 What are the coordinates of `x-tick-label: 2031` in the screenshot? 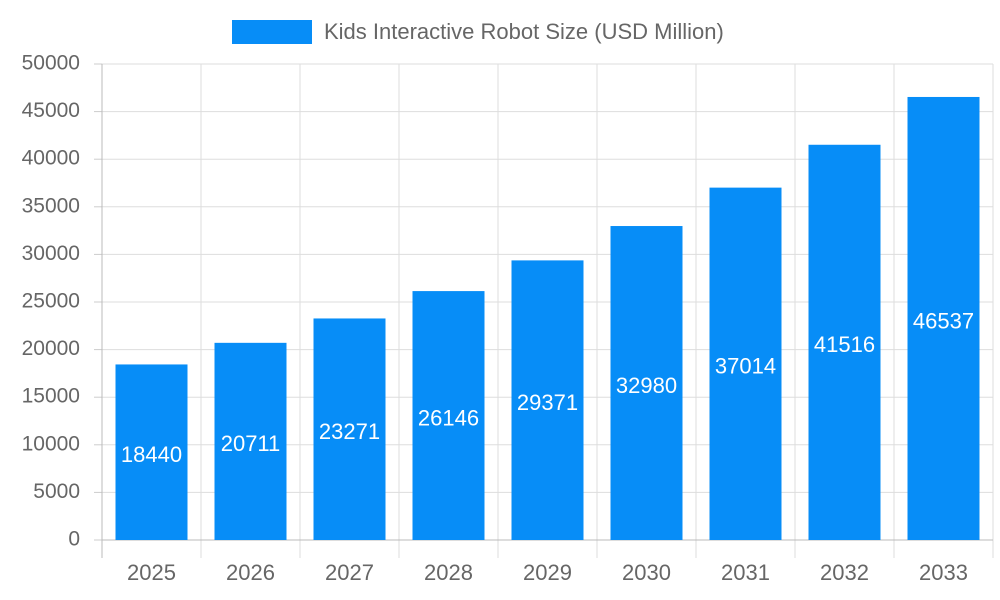 It's located at (745, 572).